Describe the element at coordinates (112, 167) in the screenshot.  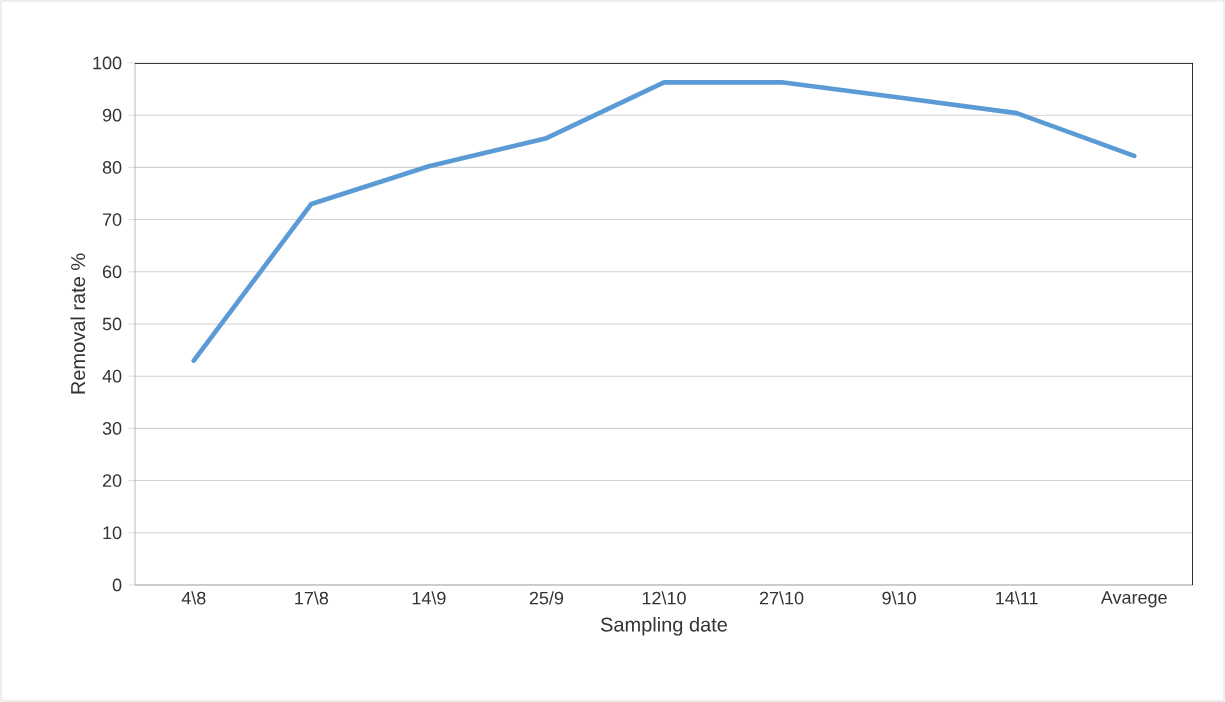
I see `y-tick-label: 80` at that location.